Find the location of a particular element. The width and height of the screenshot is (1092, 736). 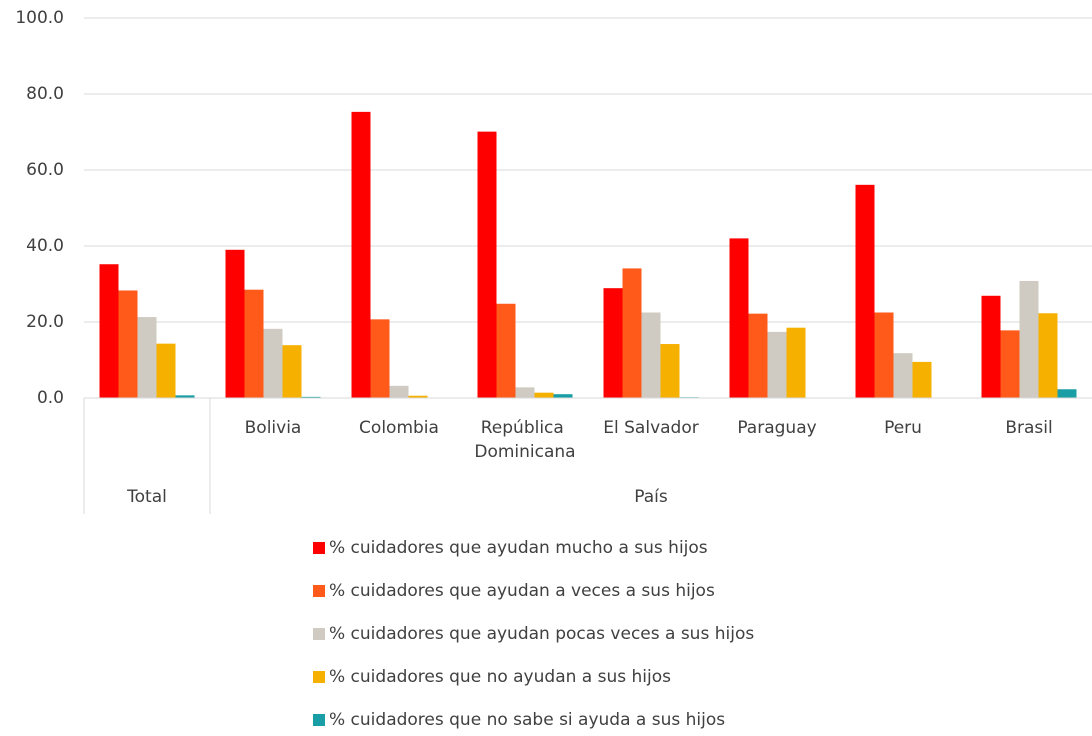

group-label: Total is located at coordinates (146, 497).